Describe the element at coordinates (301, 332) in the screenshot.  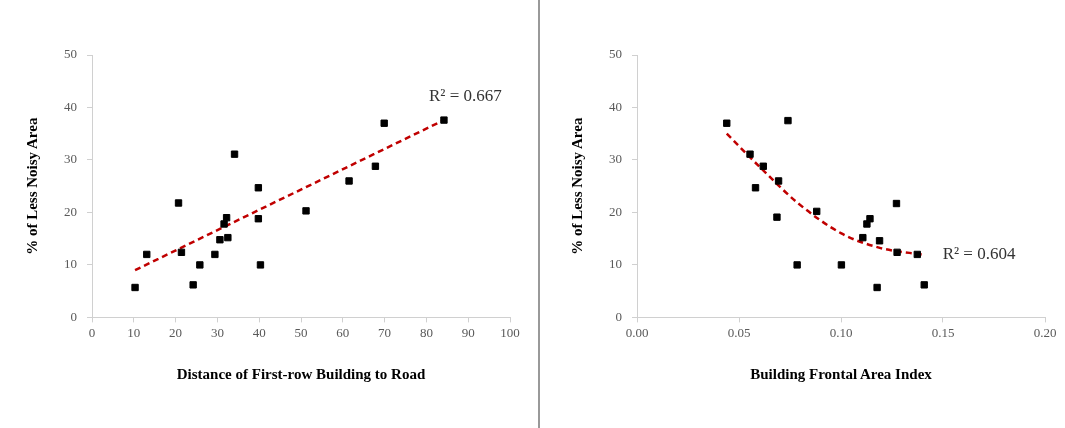
I see `x-tick-label: 50` at that location.